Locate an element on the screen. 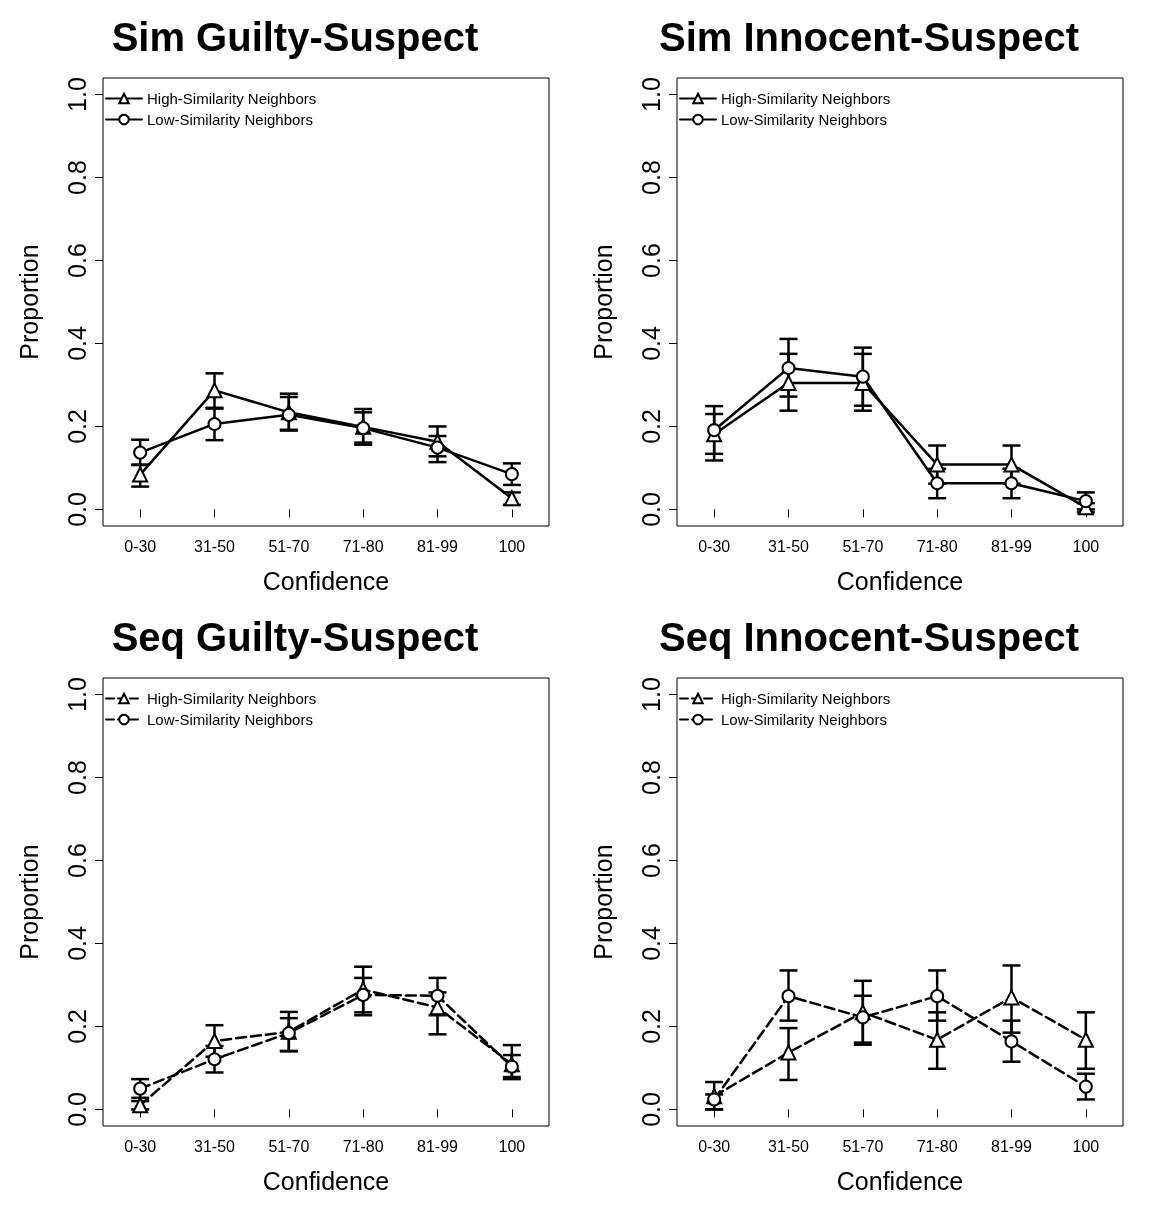 The height and width of the screenshot is (1211, 1165). chart-title: Sim Guilty-Suspect is located at coordinates (295, 37).